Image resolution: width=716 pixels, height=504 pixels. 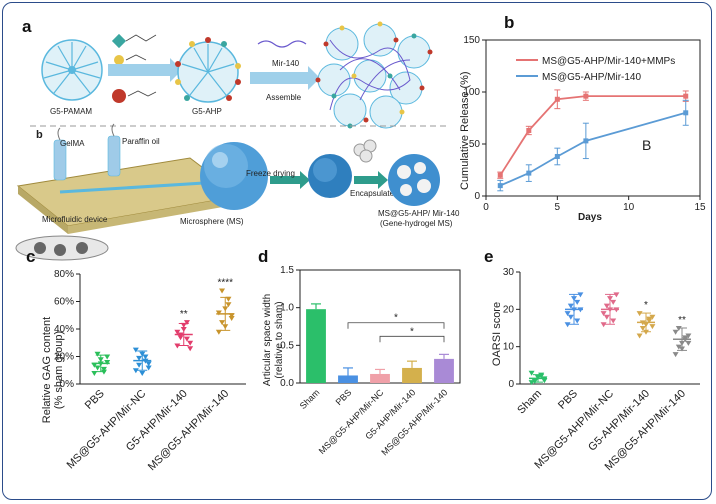 What do you see at coordinates (682, 320) in the screenshot?
I see `panel-e-sig-4: **` at bounding box center [682, 320].